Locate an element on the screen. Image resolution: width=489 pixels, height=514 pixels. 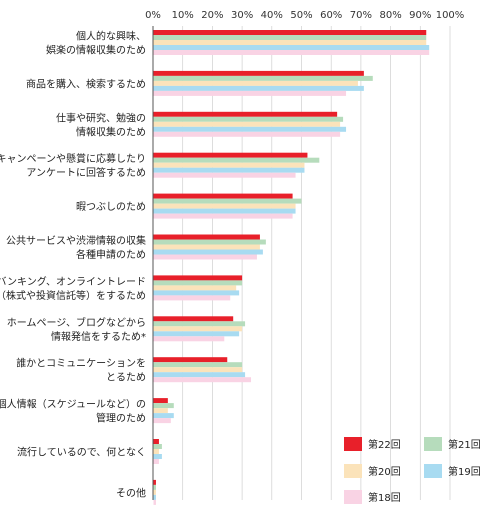
x-tick-label: 100% is located at coordinates (450, 15).